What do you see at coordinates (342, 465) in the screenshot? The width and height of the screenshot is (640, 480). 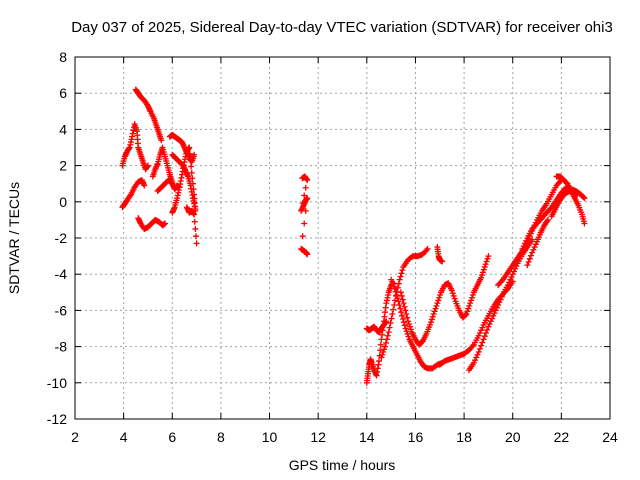 I see `x-axis-label: GPS time / hours` at bounding box center [342, 465].